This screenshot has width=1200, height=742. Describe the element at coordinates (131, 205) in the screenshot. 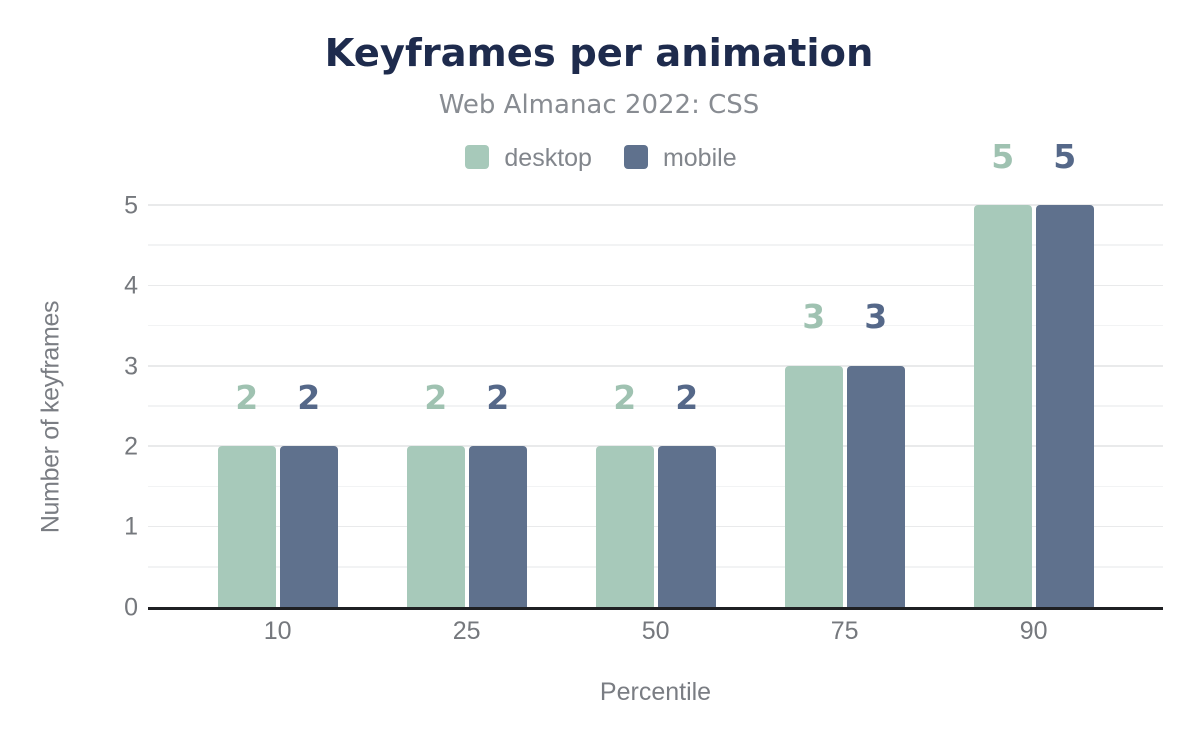

I see `y-tick-label-5: 5` at that location.